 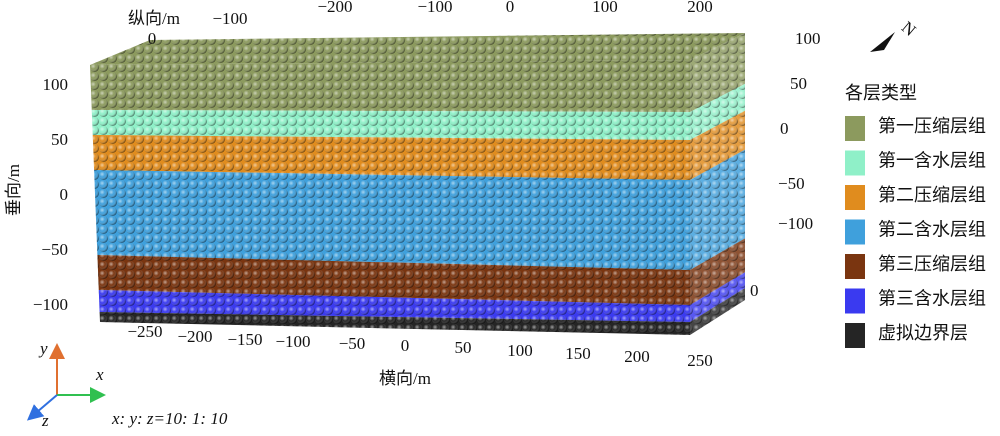 I want to click on triad-label: z, so click(x=45, y=420).